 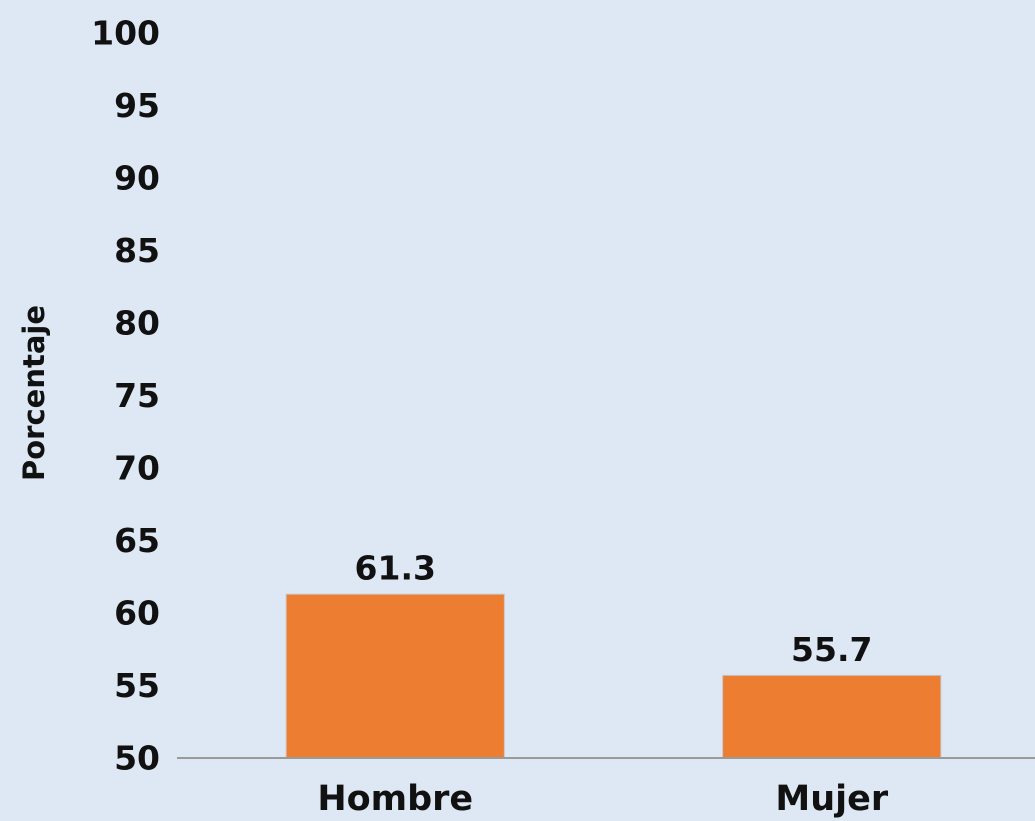 What do you see at coordinates (137, 613) in the screenshot?
I see `y-tick-label: 60` at bounding box center [137, 613].